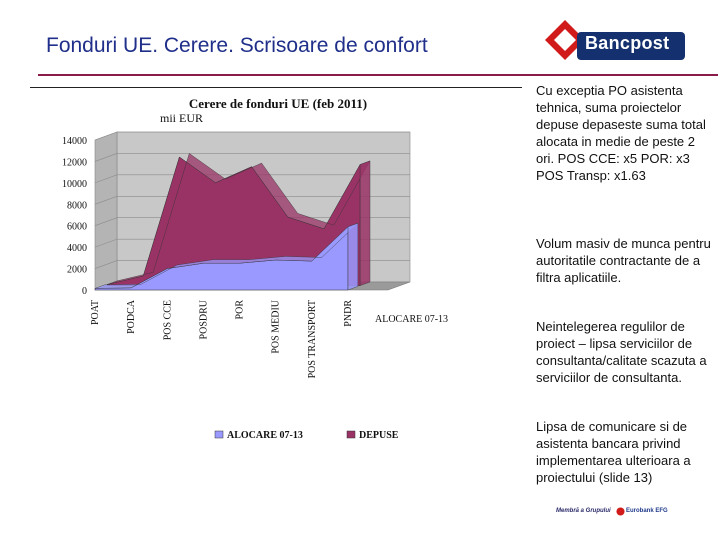  Describe the element at coordinates (378, 75) in the screenshot. I see `title-underline` at that location.